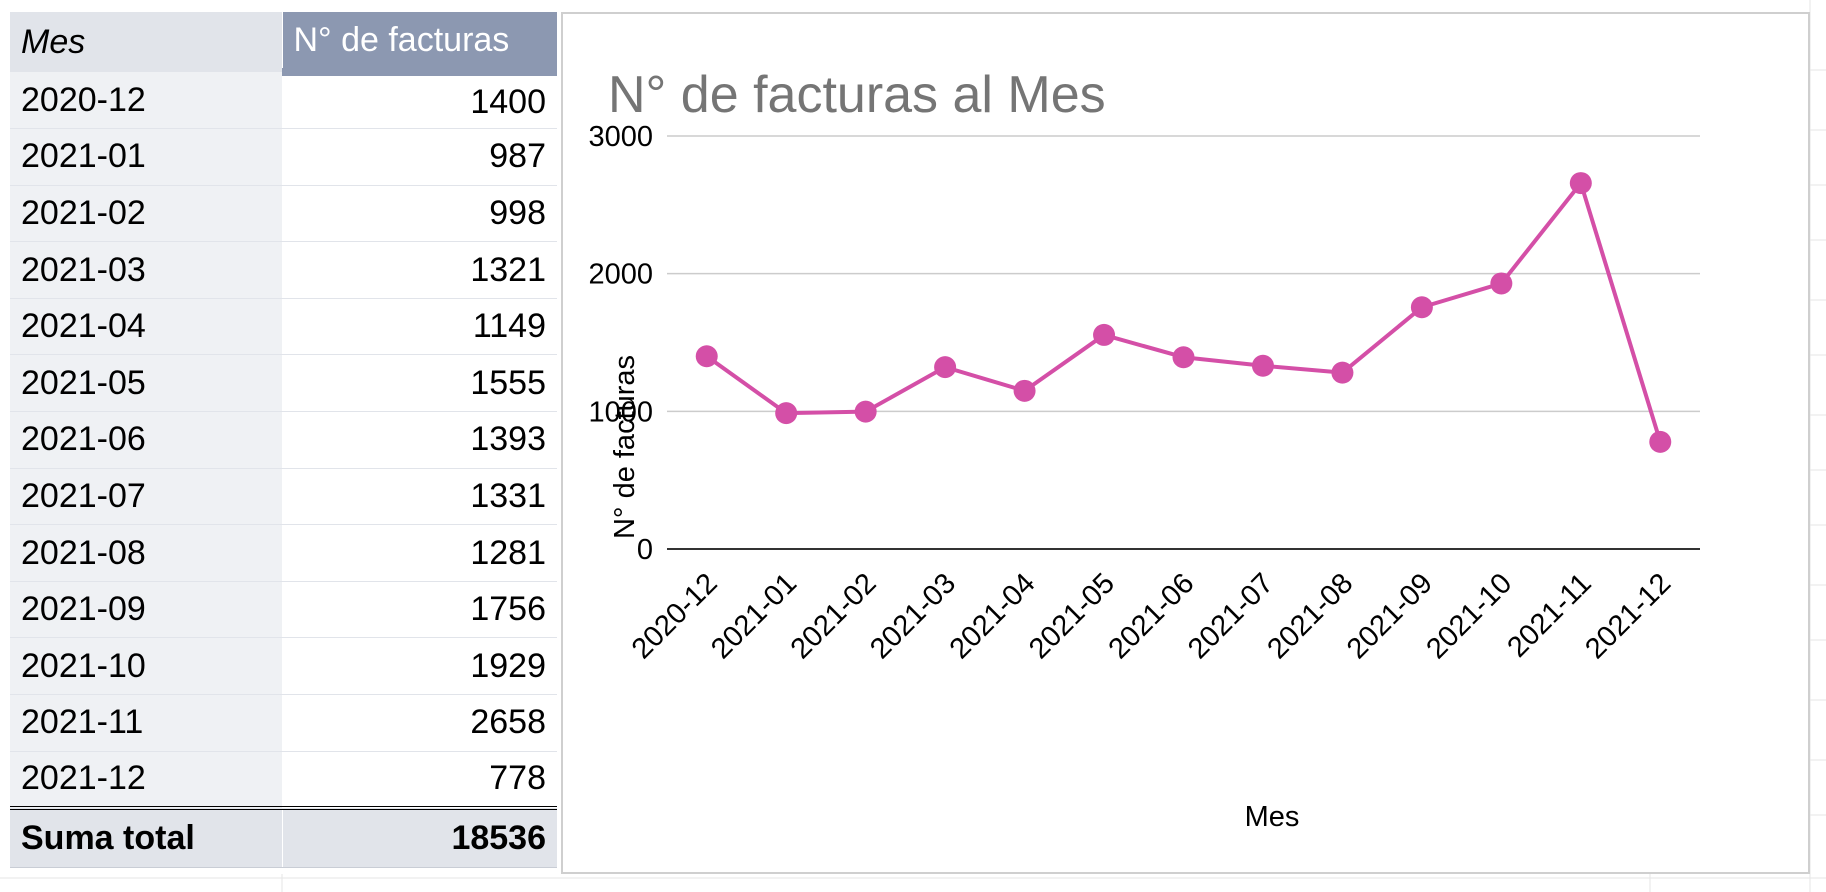 The width and height of the screenshot is (1826, 892). Describe the element at coordinates (857, 95) in the screenshot. I see `chart-title: N° de facturas al Mes` at that location.